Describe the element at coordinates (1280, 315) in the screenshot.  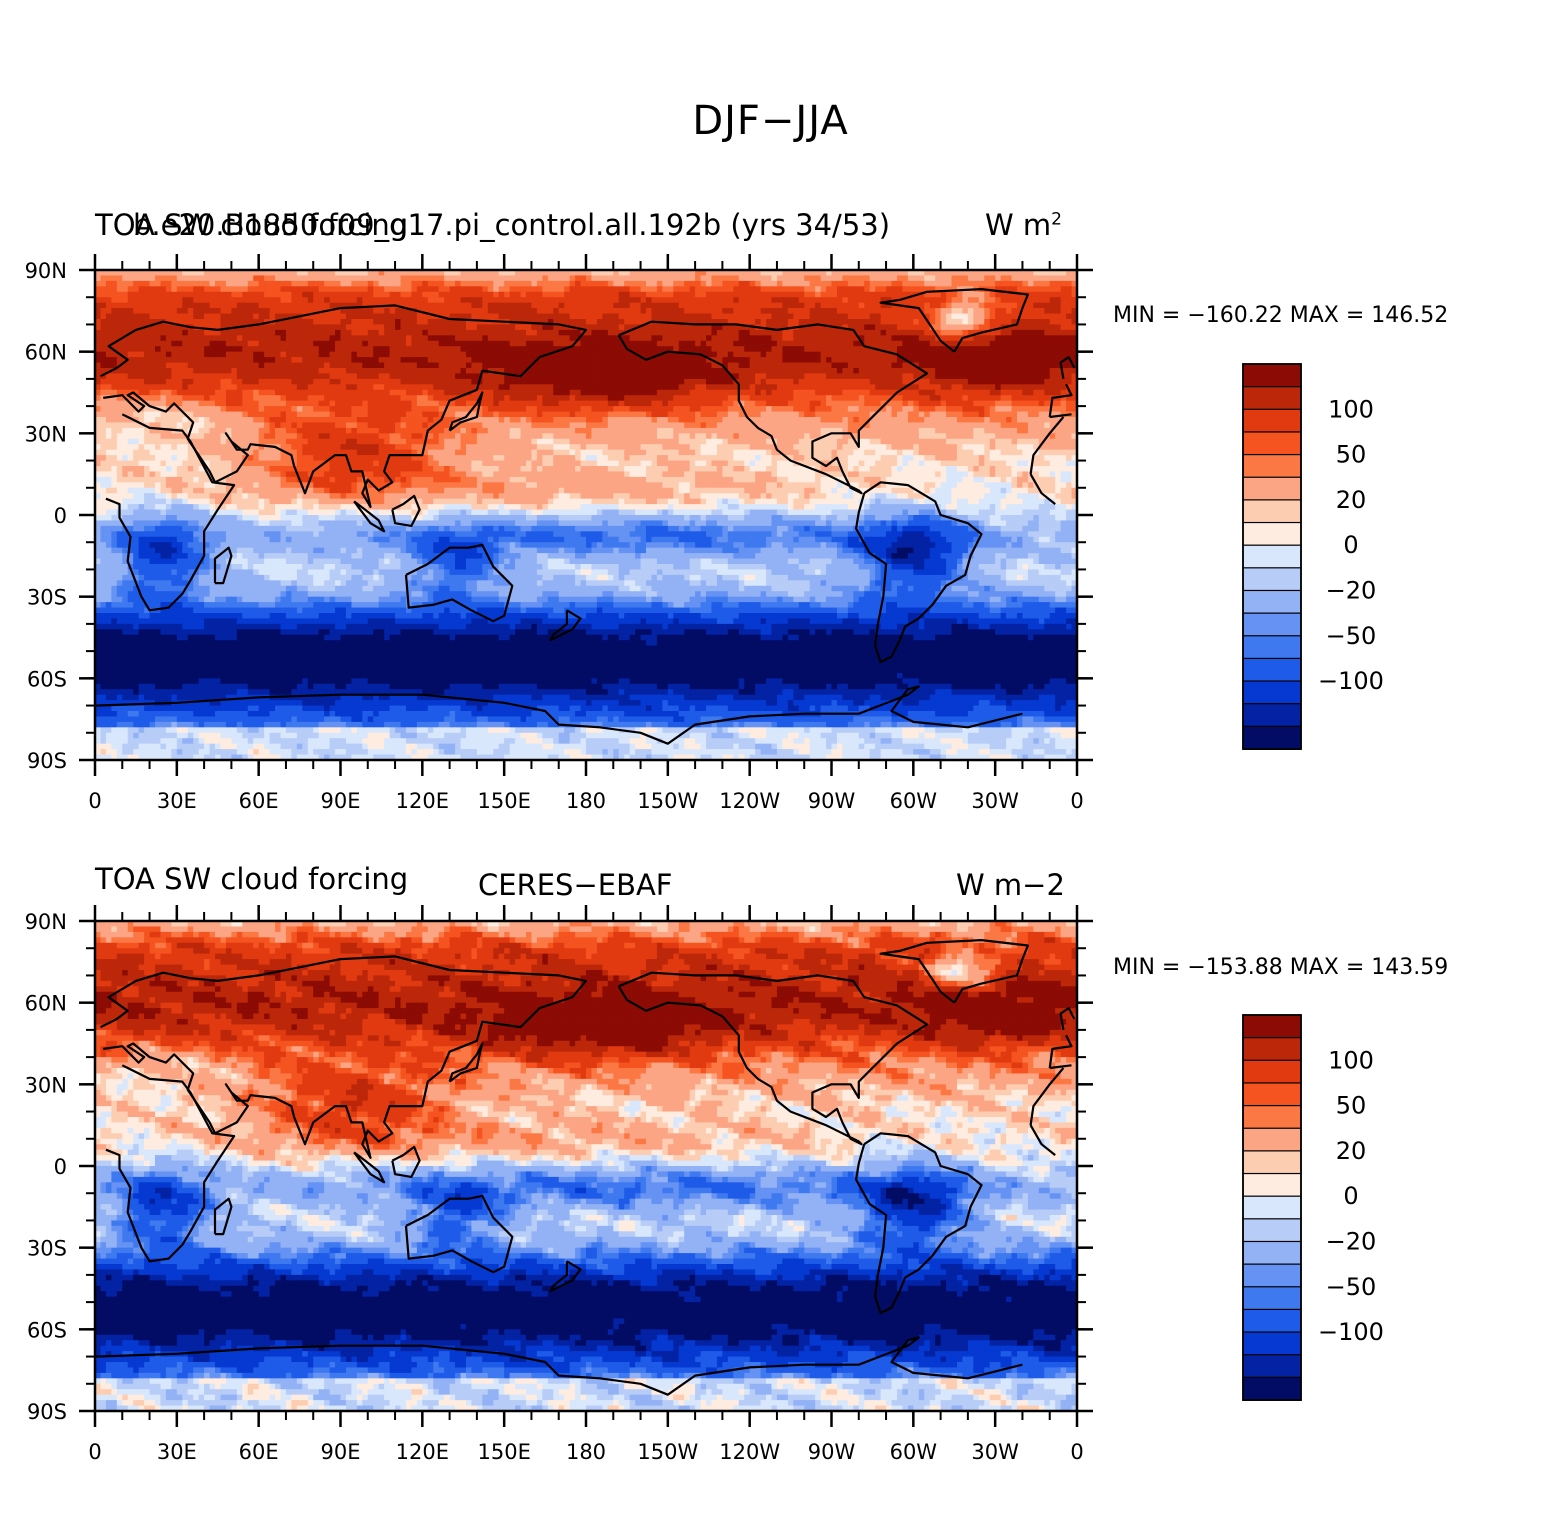
I see `panel1-min-max: MIN = −160.22 MAX = 146.52` at that location.